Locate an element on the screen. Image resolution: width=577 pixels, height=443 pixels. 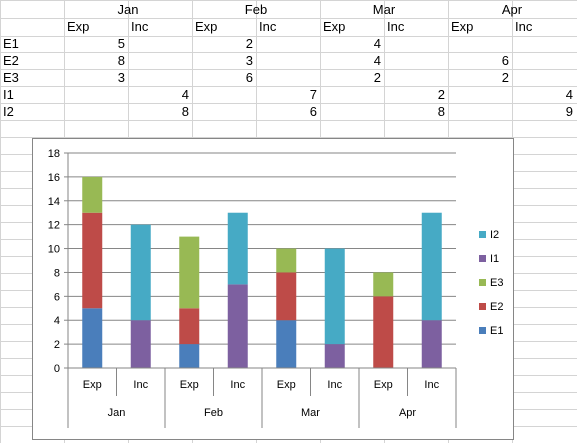
legend-label: I1 is located at coordinates (494, 259).